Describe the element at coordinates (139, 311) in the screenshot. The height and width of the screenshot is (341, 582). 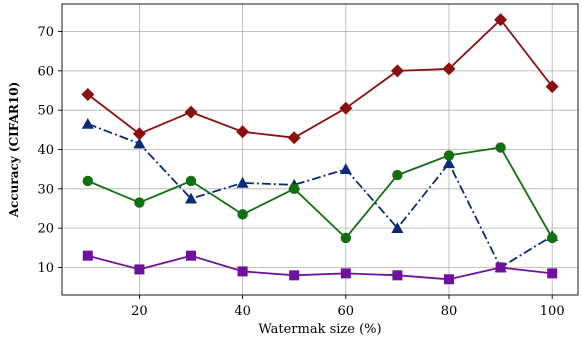
I see `x-tick-label: 20` at that location.